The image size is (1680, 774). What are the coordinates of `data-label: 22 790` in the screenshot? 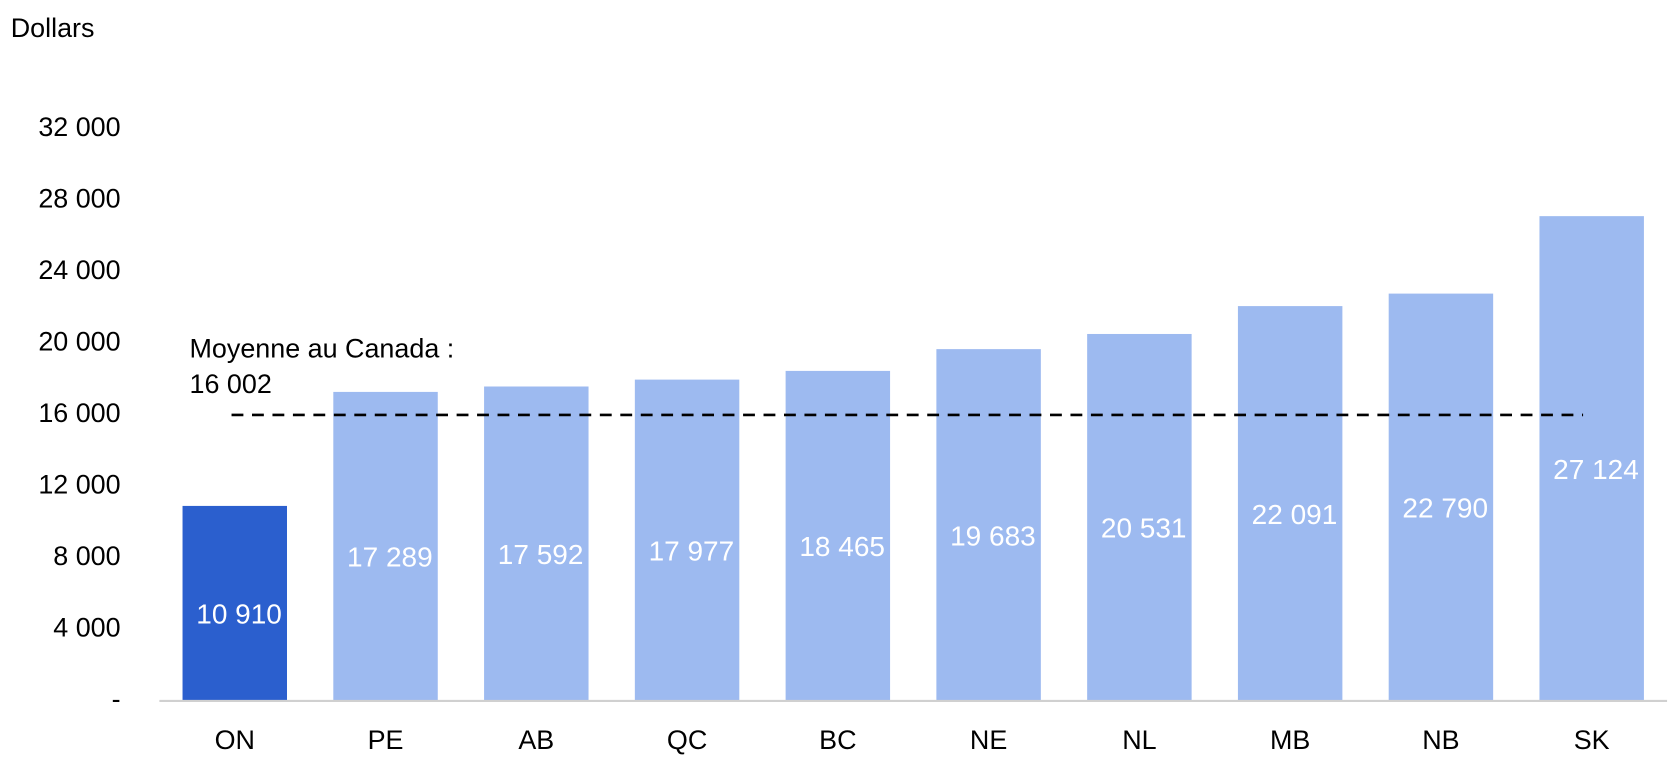 It's located at (1445, 508).